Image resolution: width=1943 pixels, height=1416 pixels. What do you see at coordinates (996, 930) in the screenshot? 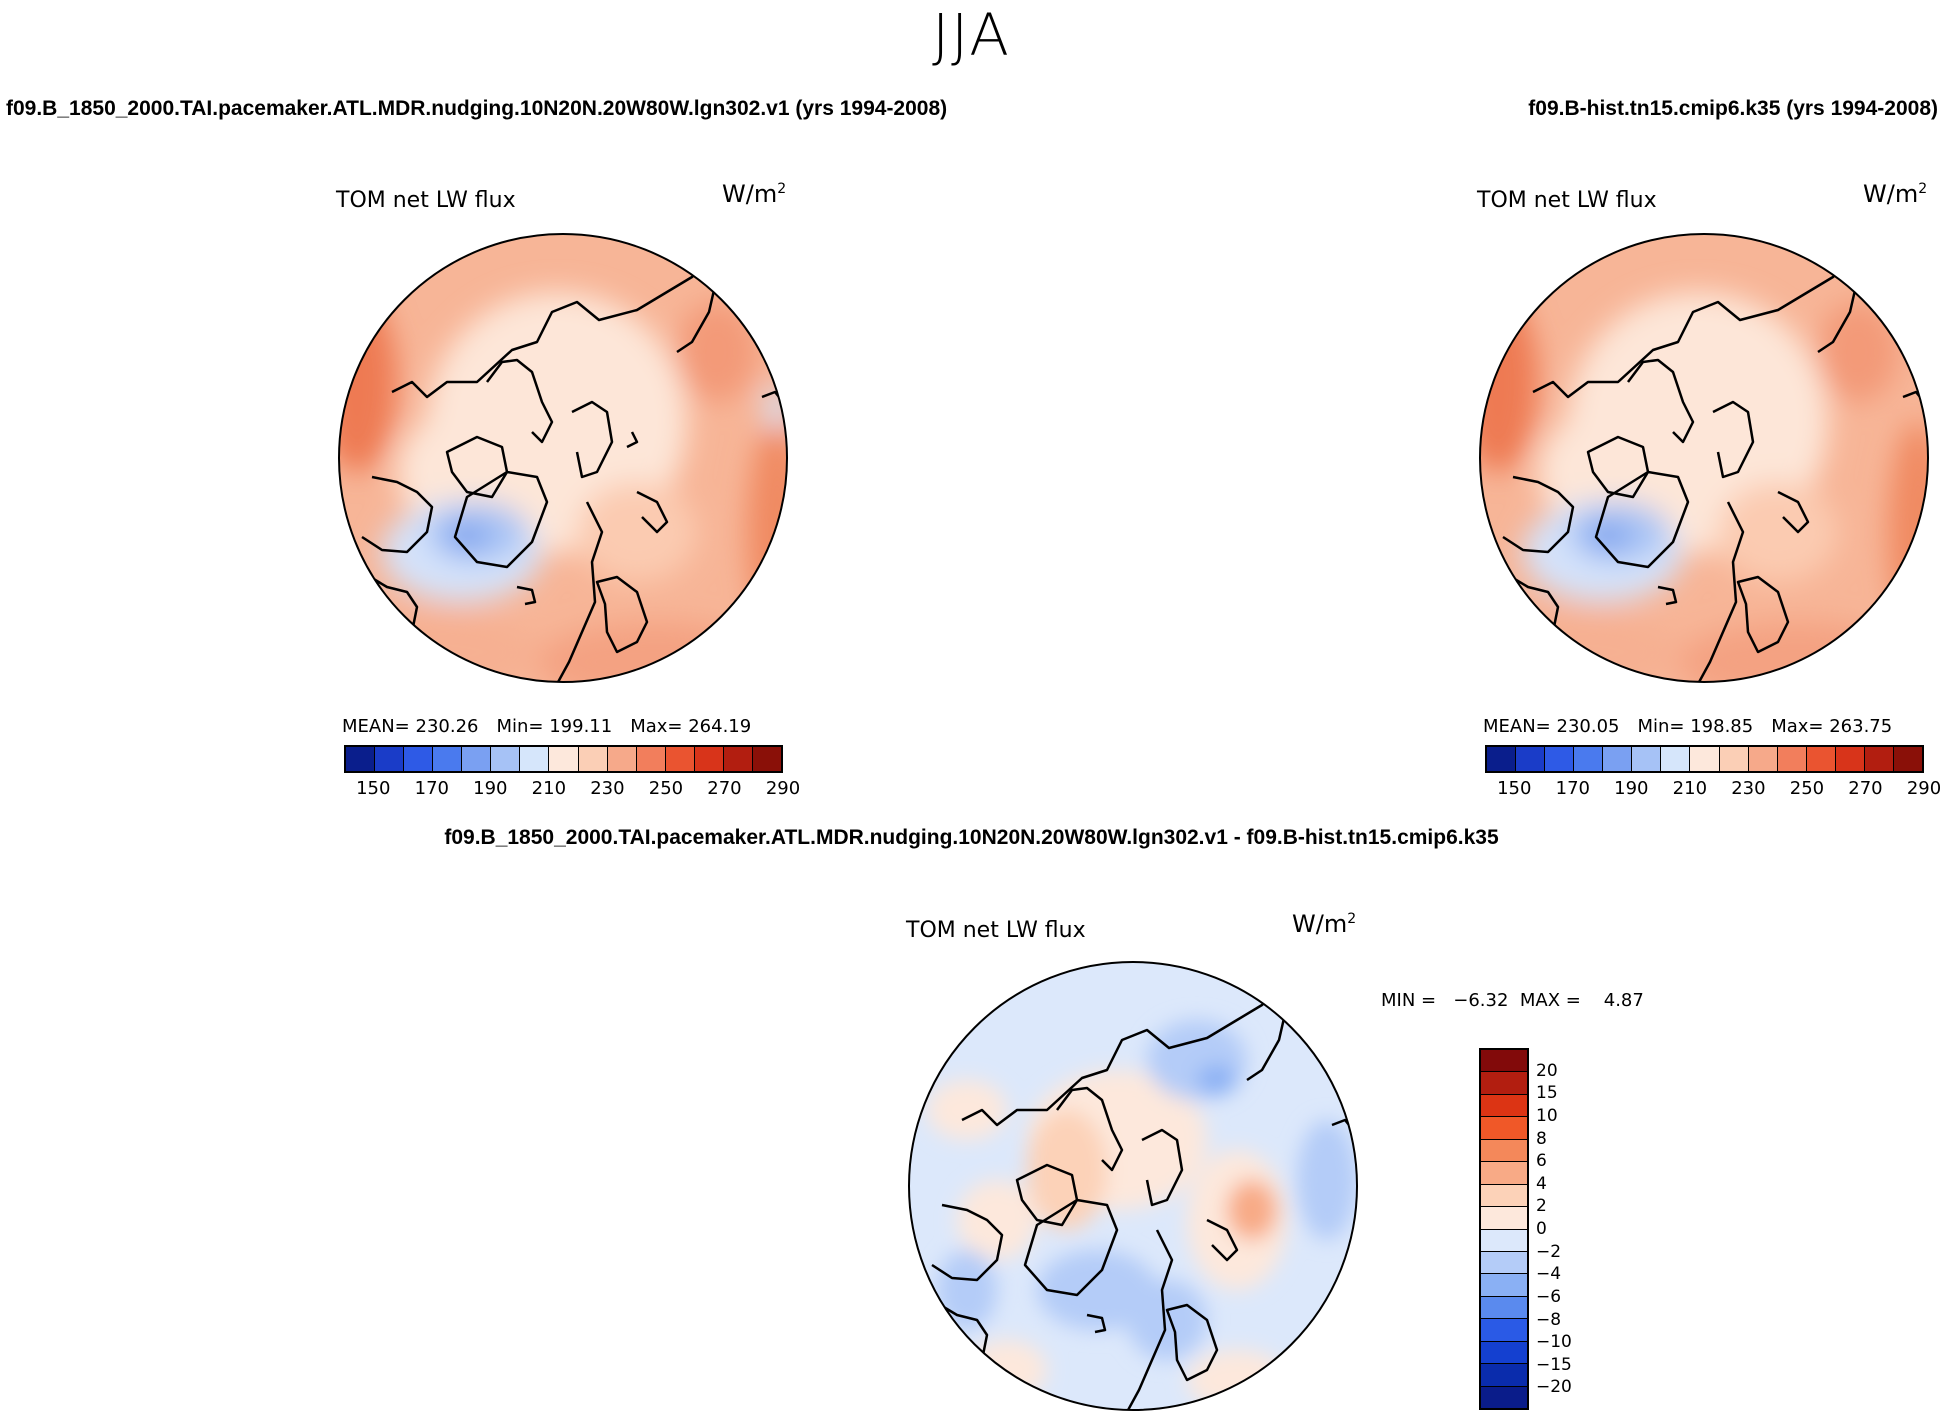
I see `diff-variable-label: TOM net LW flux` at bounding box center [996, 930].